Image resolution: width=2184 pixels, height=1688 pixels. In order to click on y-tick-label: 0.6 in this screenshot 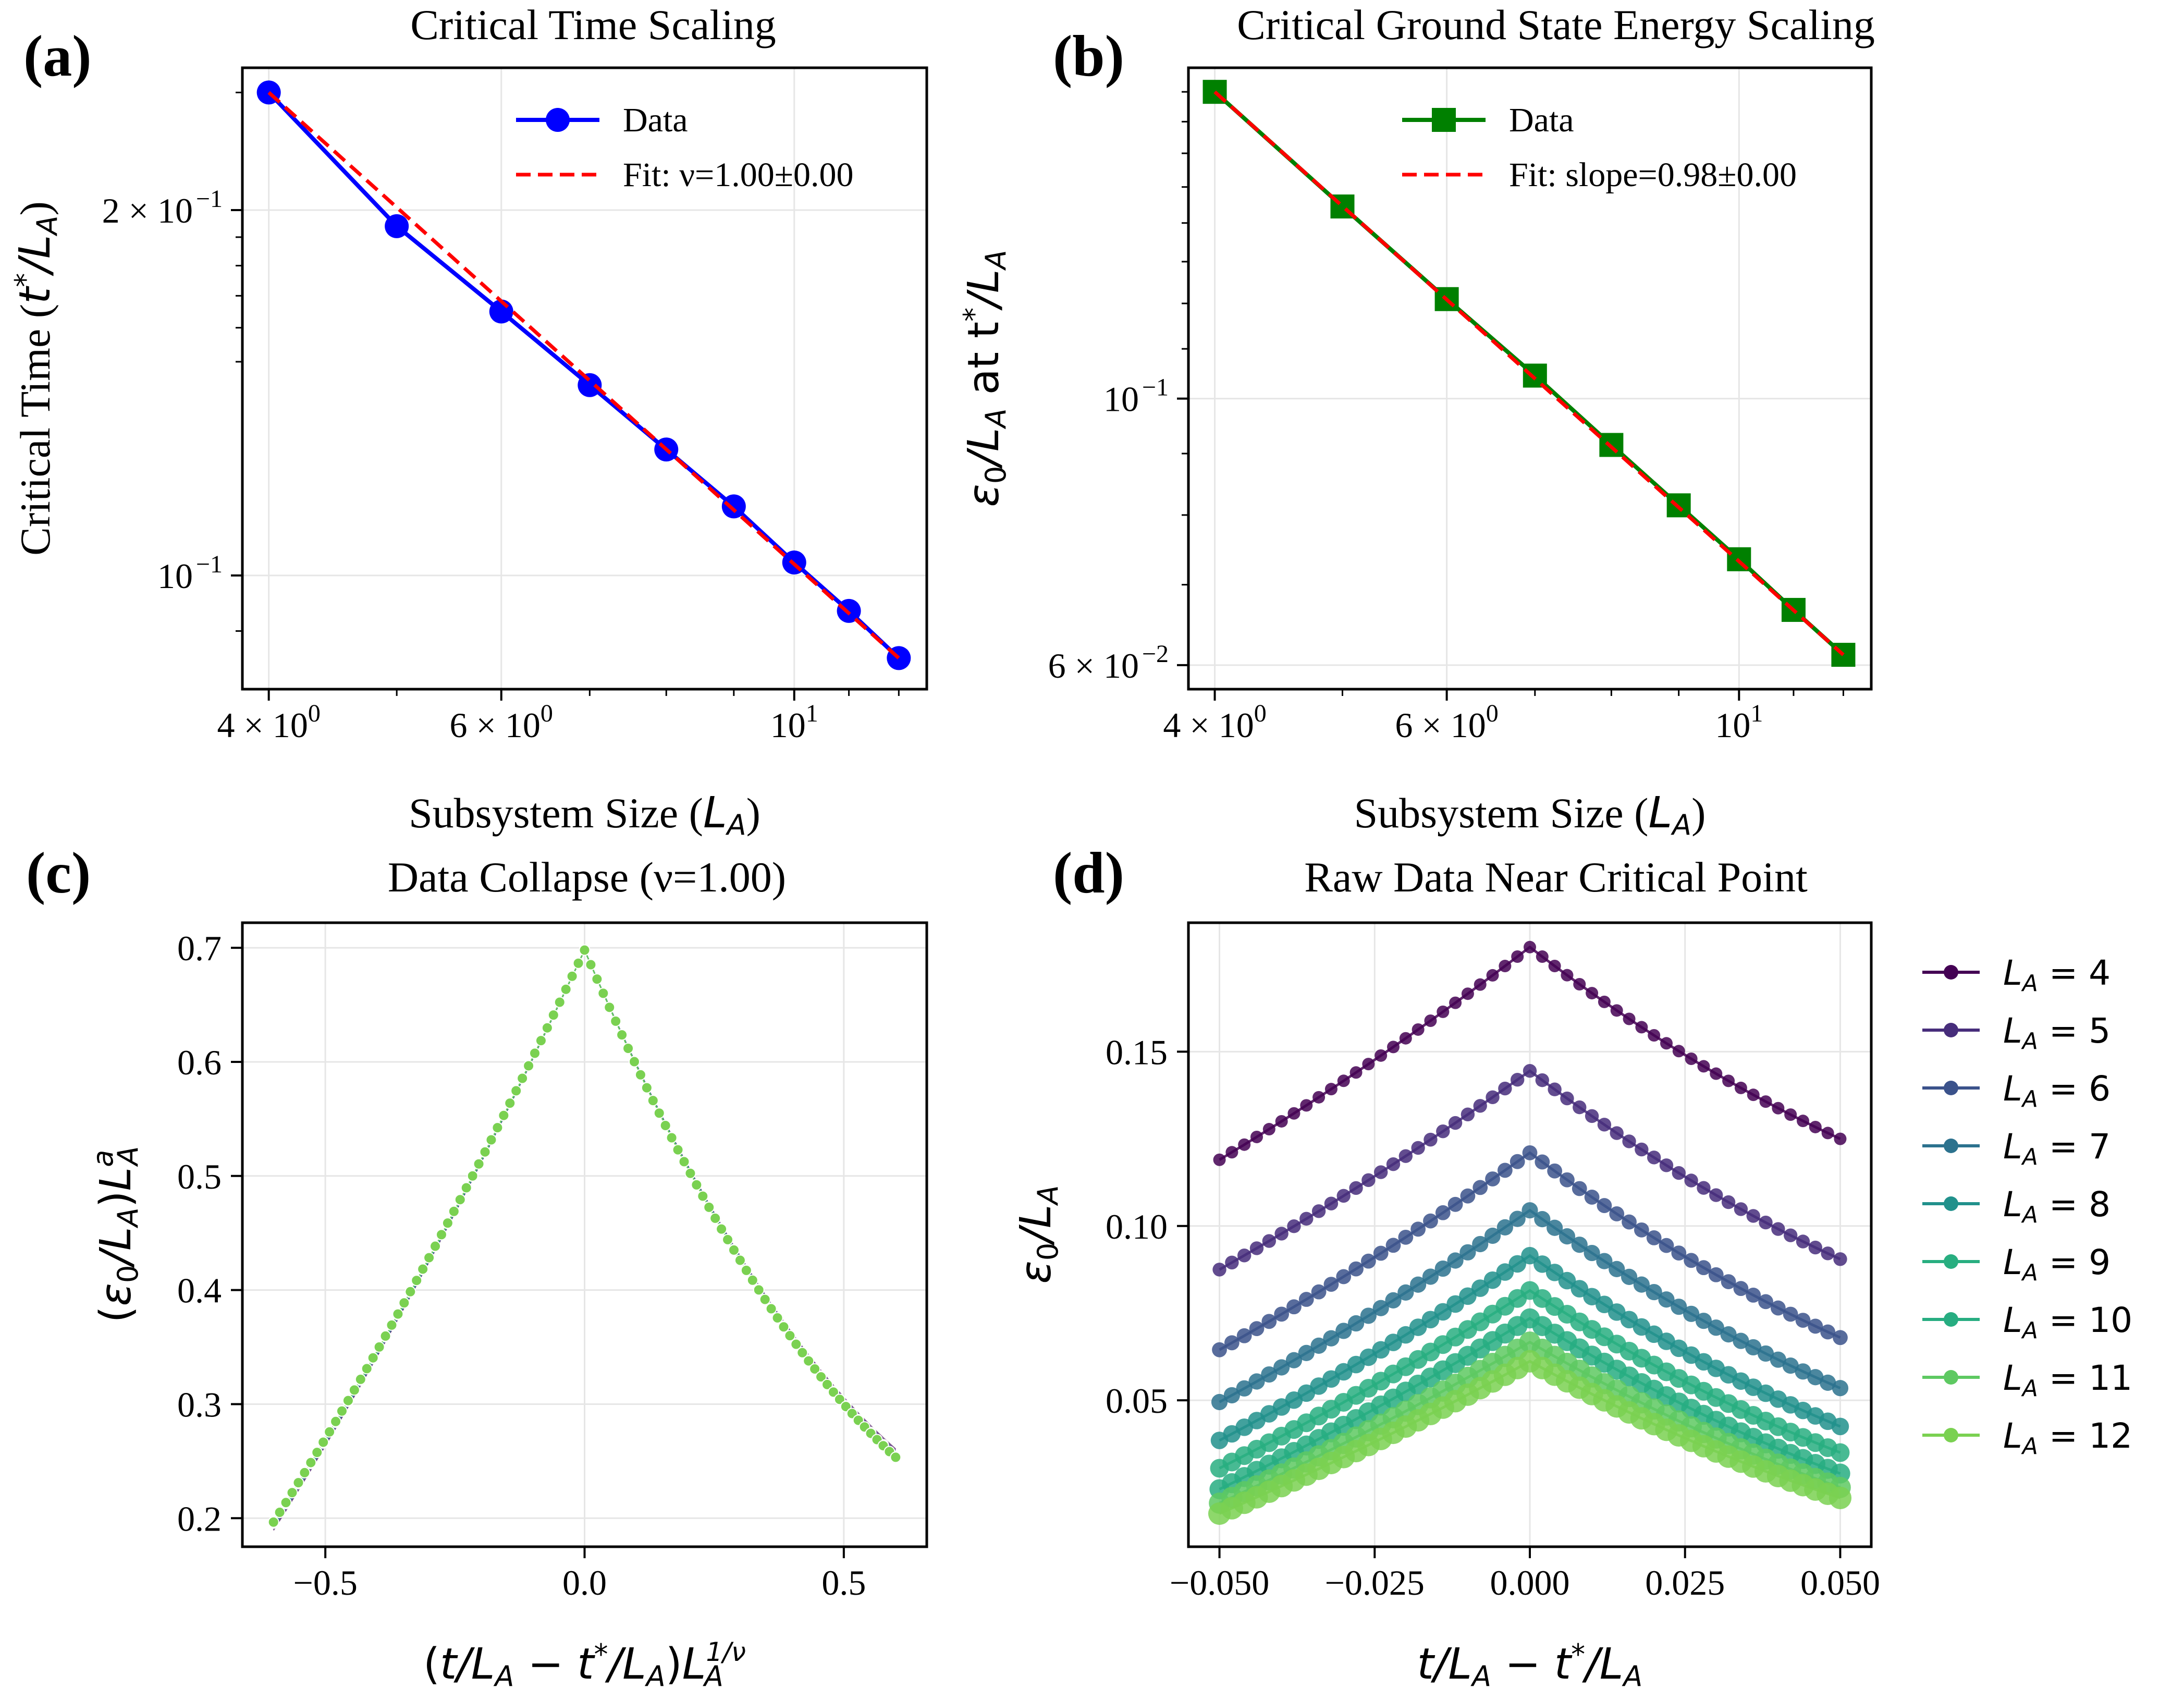, I will do `click(200, 1062)`.